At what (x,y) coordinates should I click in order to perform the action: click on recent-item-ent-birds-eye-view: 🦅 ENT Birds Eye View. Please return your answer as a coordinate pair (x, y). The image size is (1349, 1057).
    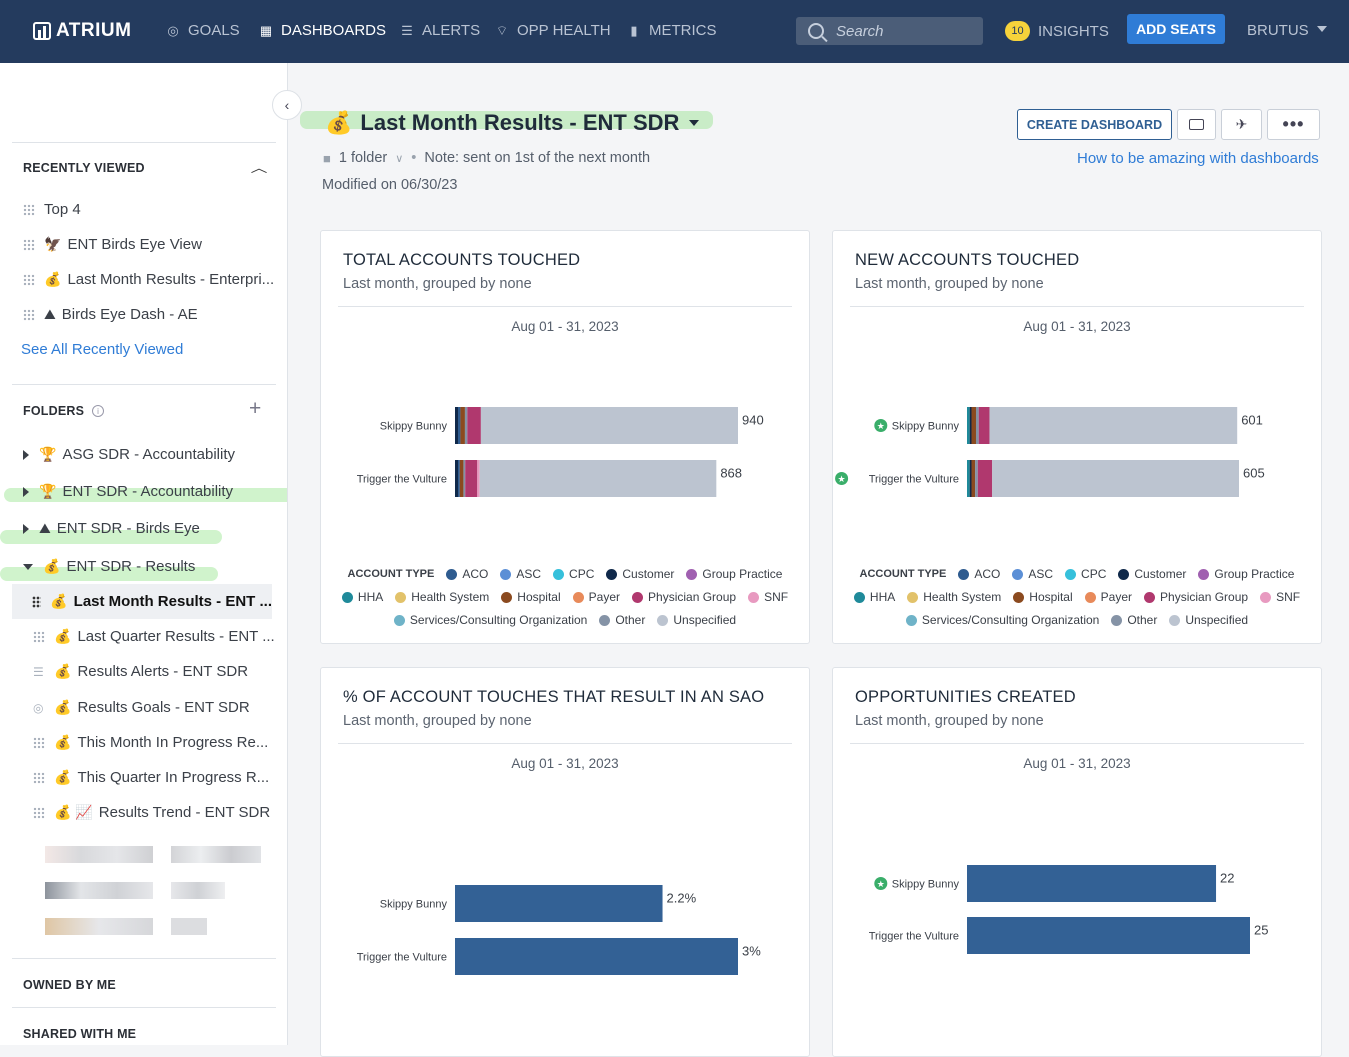
    Looking at the image, I should click on (112, 244).